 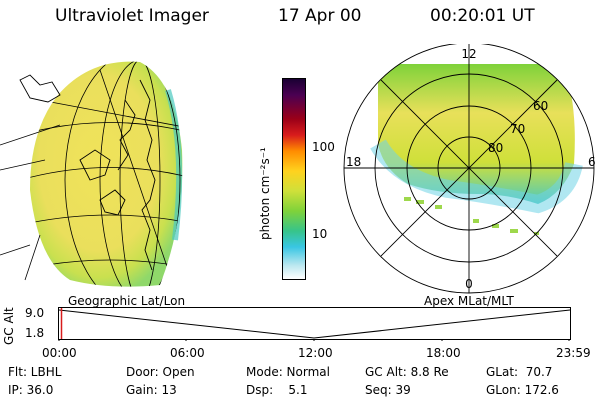 What do you see at coordinates (160, 372) in the screenshot?
I see `info-door: Door: Open` at bounding box center [160, 372].